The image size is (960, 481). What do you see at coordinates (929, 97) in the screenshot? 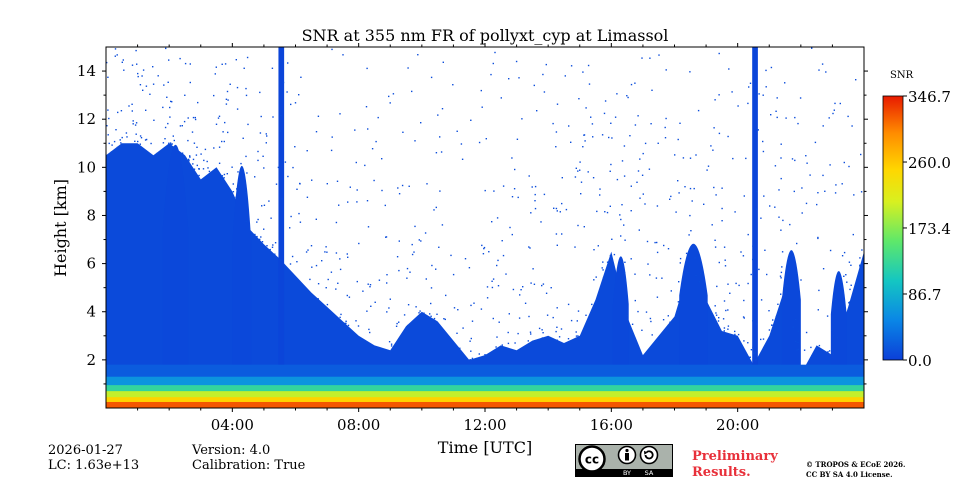
I see `colorbar-tick-label: 346.7` at bounding box center [929, 97].